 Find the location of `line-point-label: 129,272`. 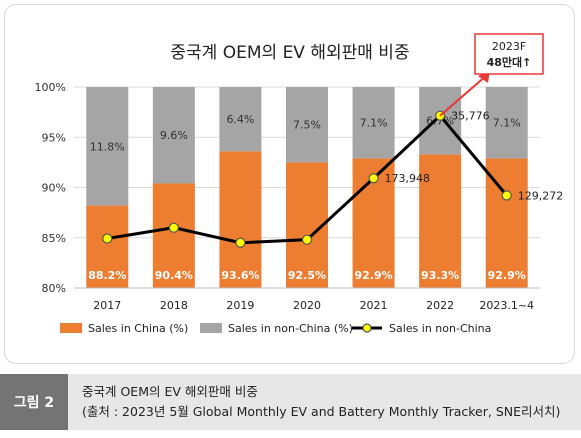

line-point-label: 129,272 is located at coordinates (541, 196).